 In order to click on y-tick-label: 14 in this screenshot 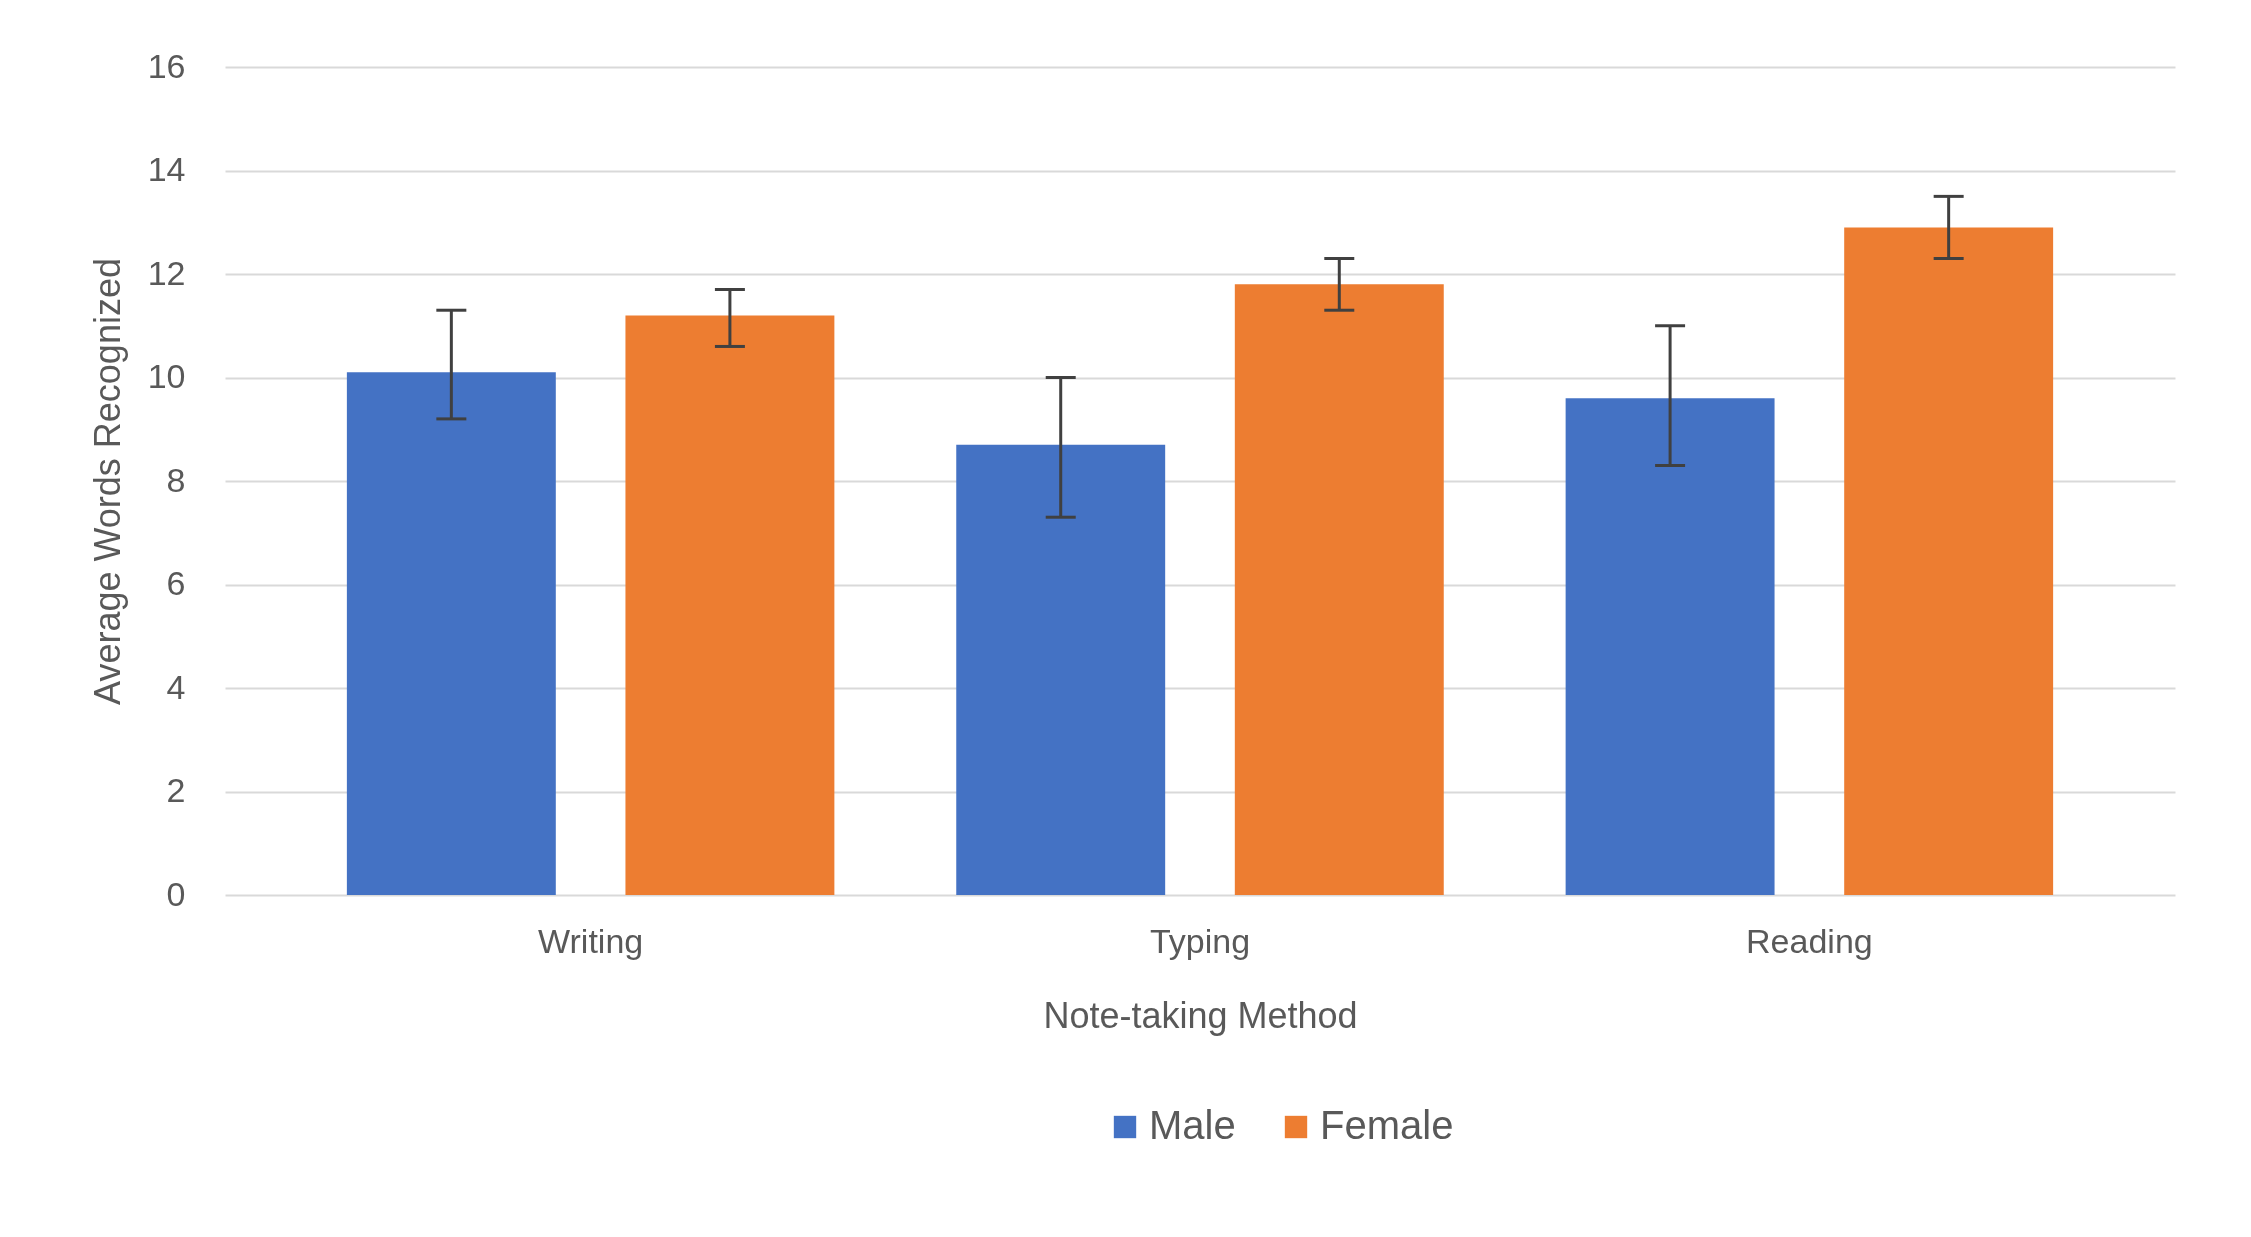, I will do `click(166, 169)`.